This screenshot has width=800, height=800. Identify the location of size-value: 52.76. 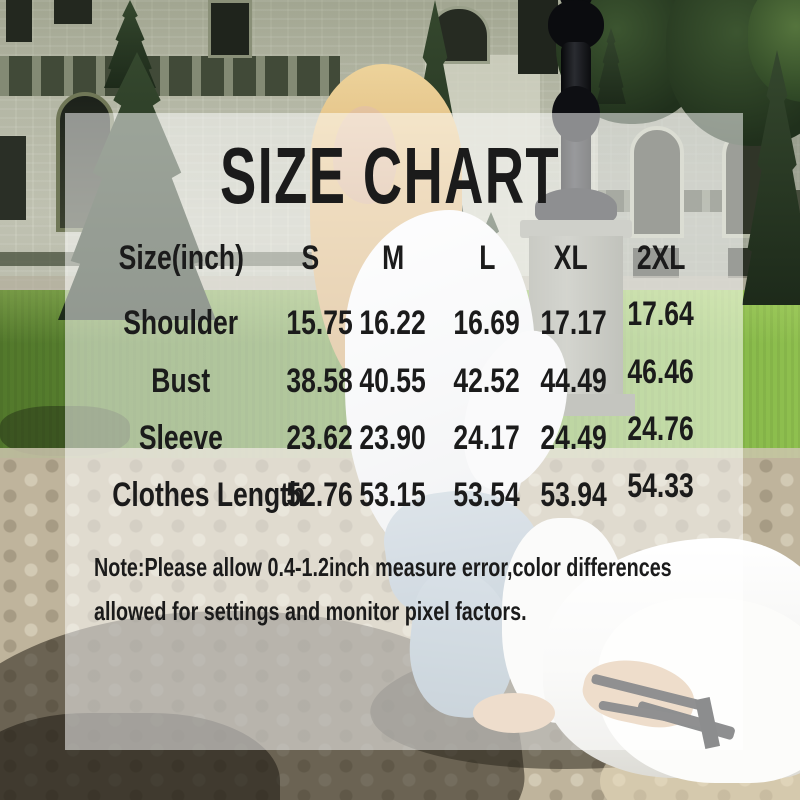
(319, 494).